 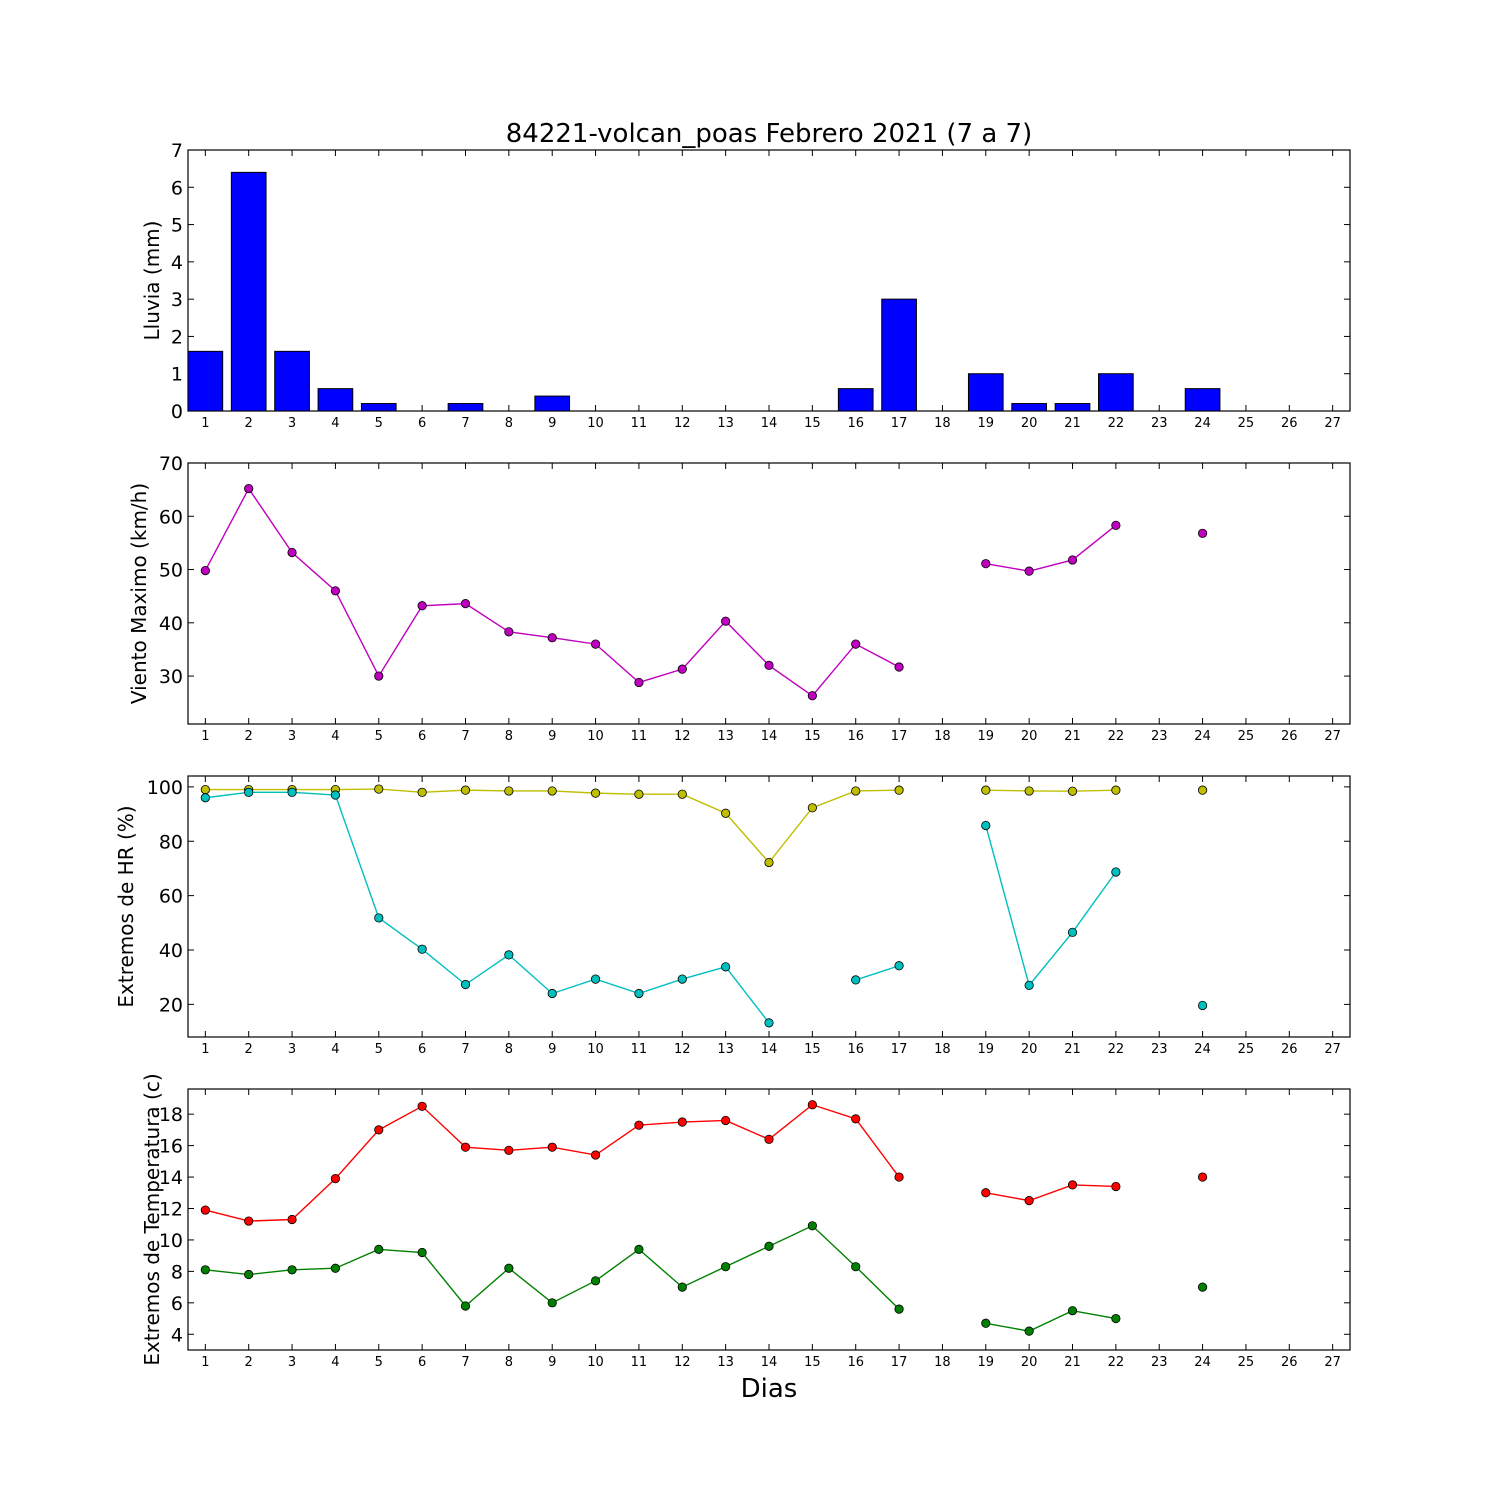 I want to click on rainfall-xtick-label: 14, so click(x=769, y=423).